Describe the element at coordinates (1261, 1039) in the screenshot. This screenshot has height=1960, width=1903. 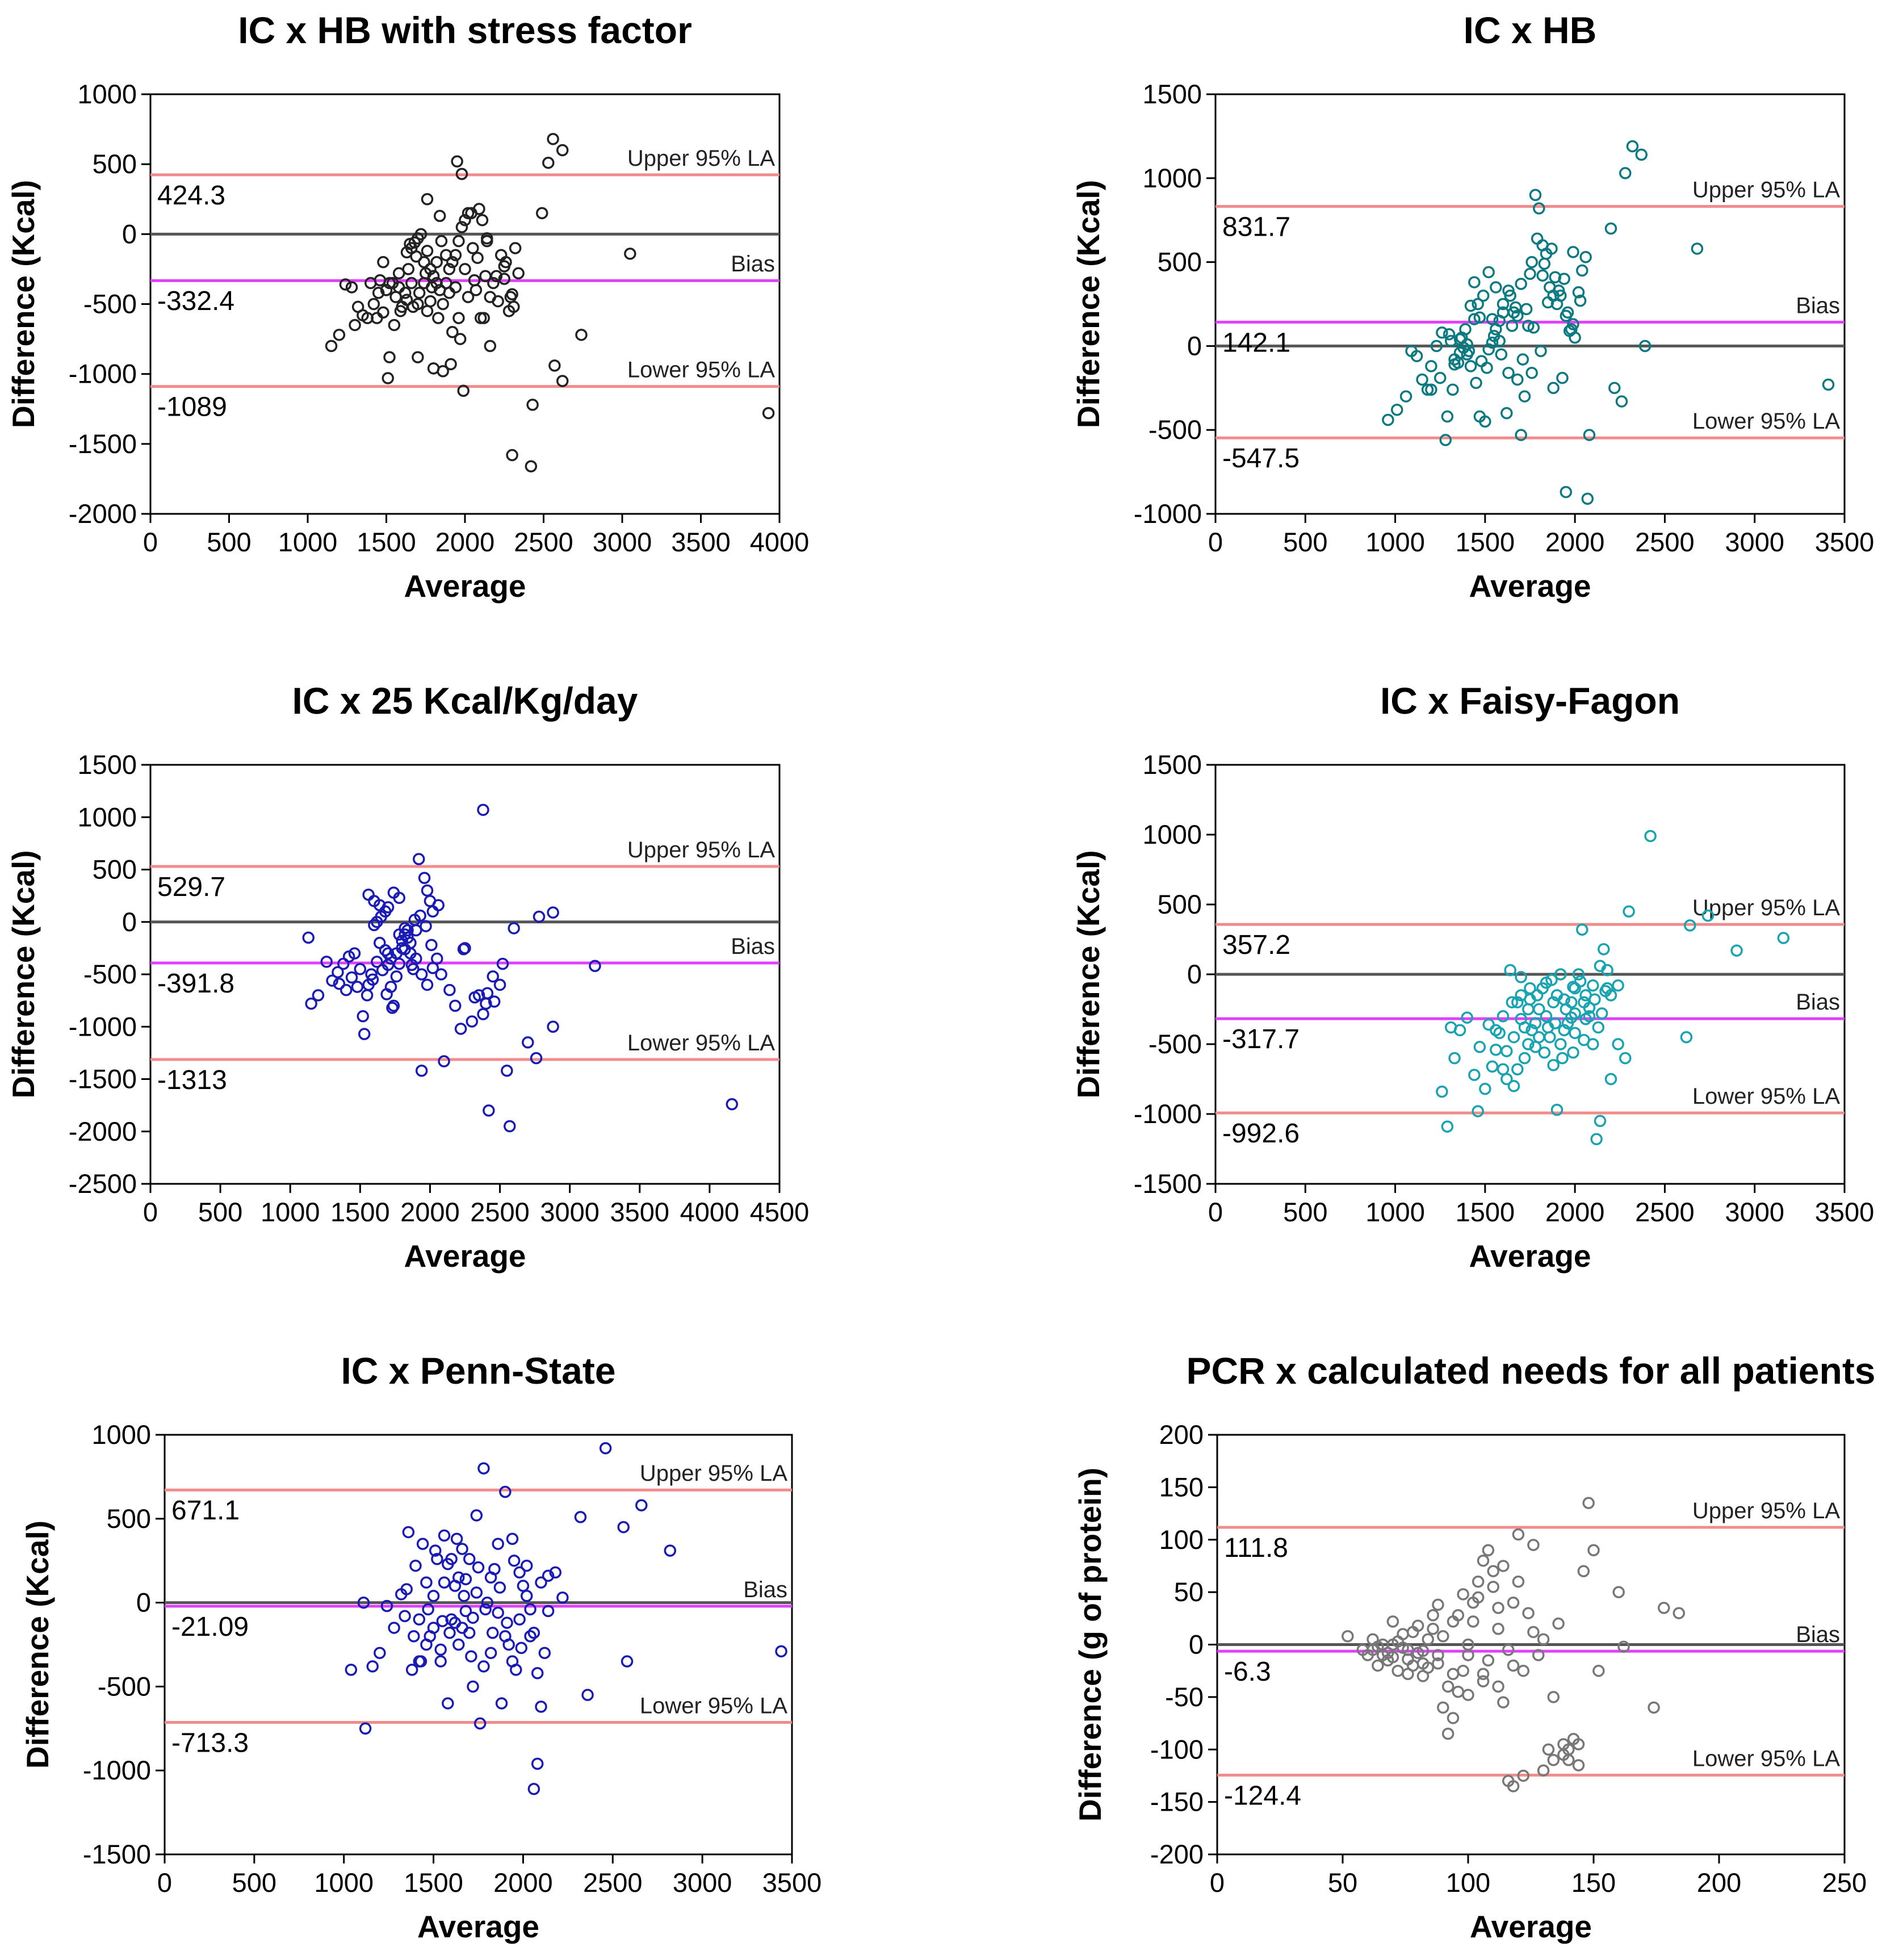
I see `bias-value: -317.7` at that location.